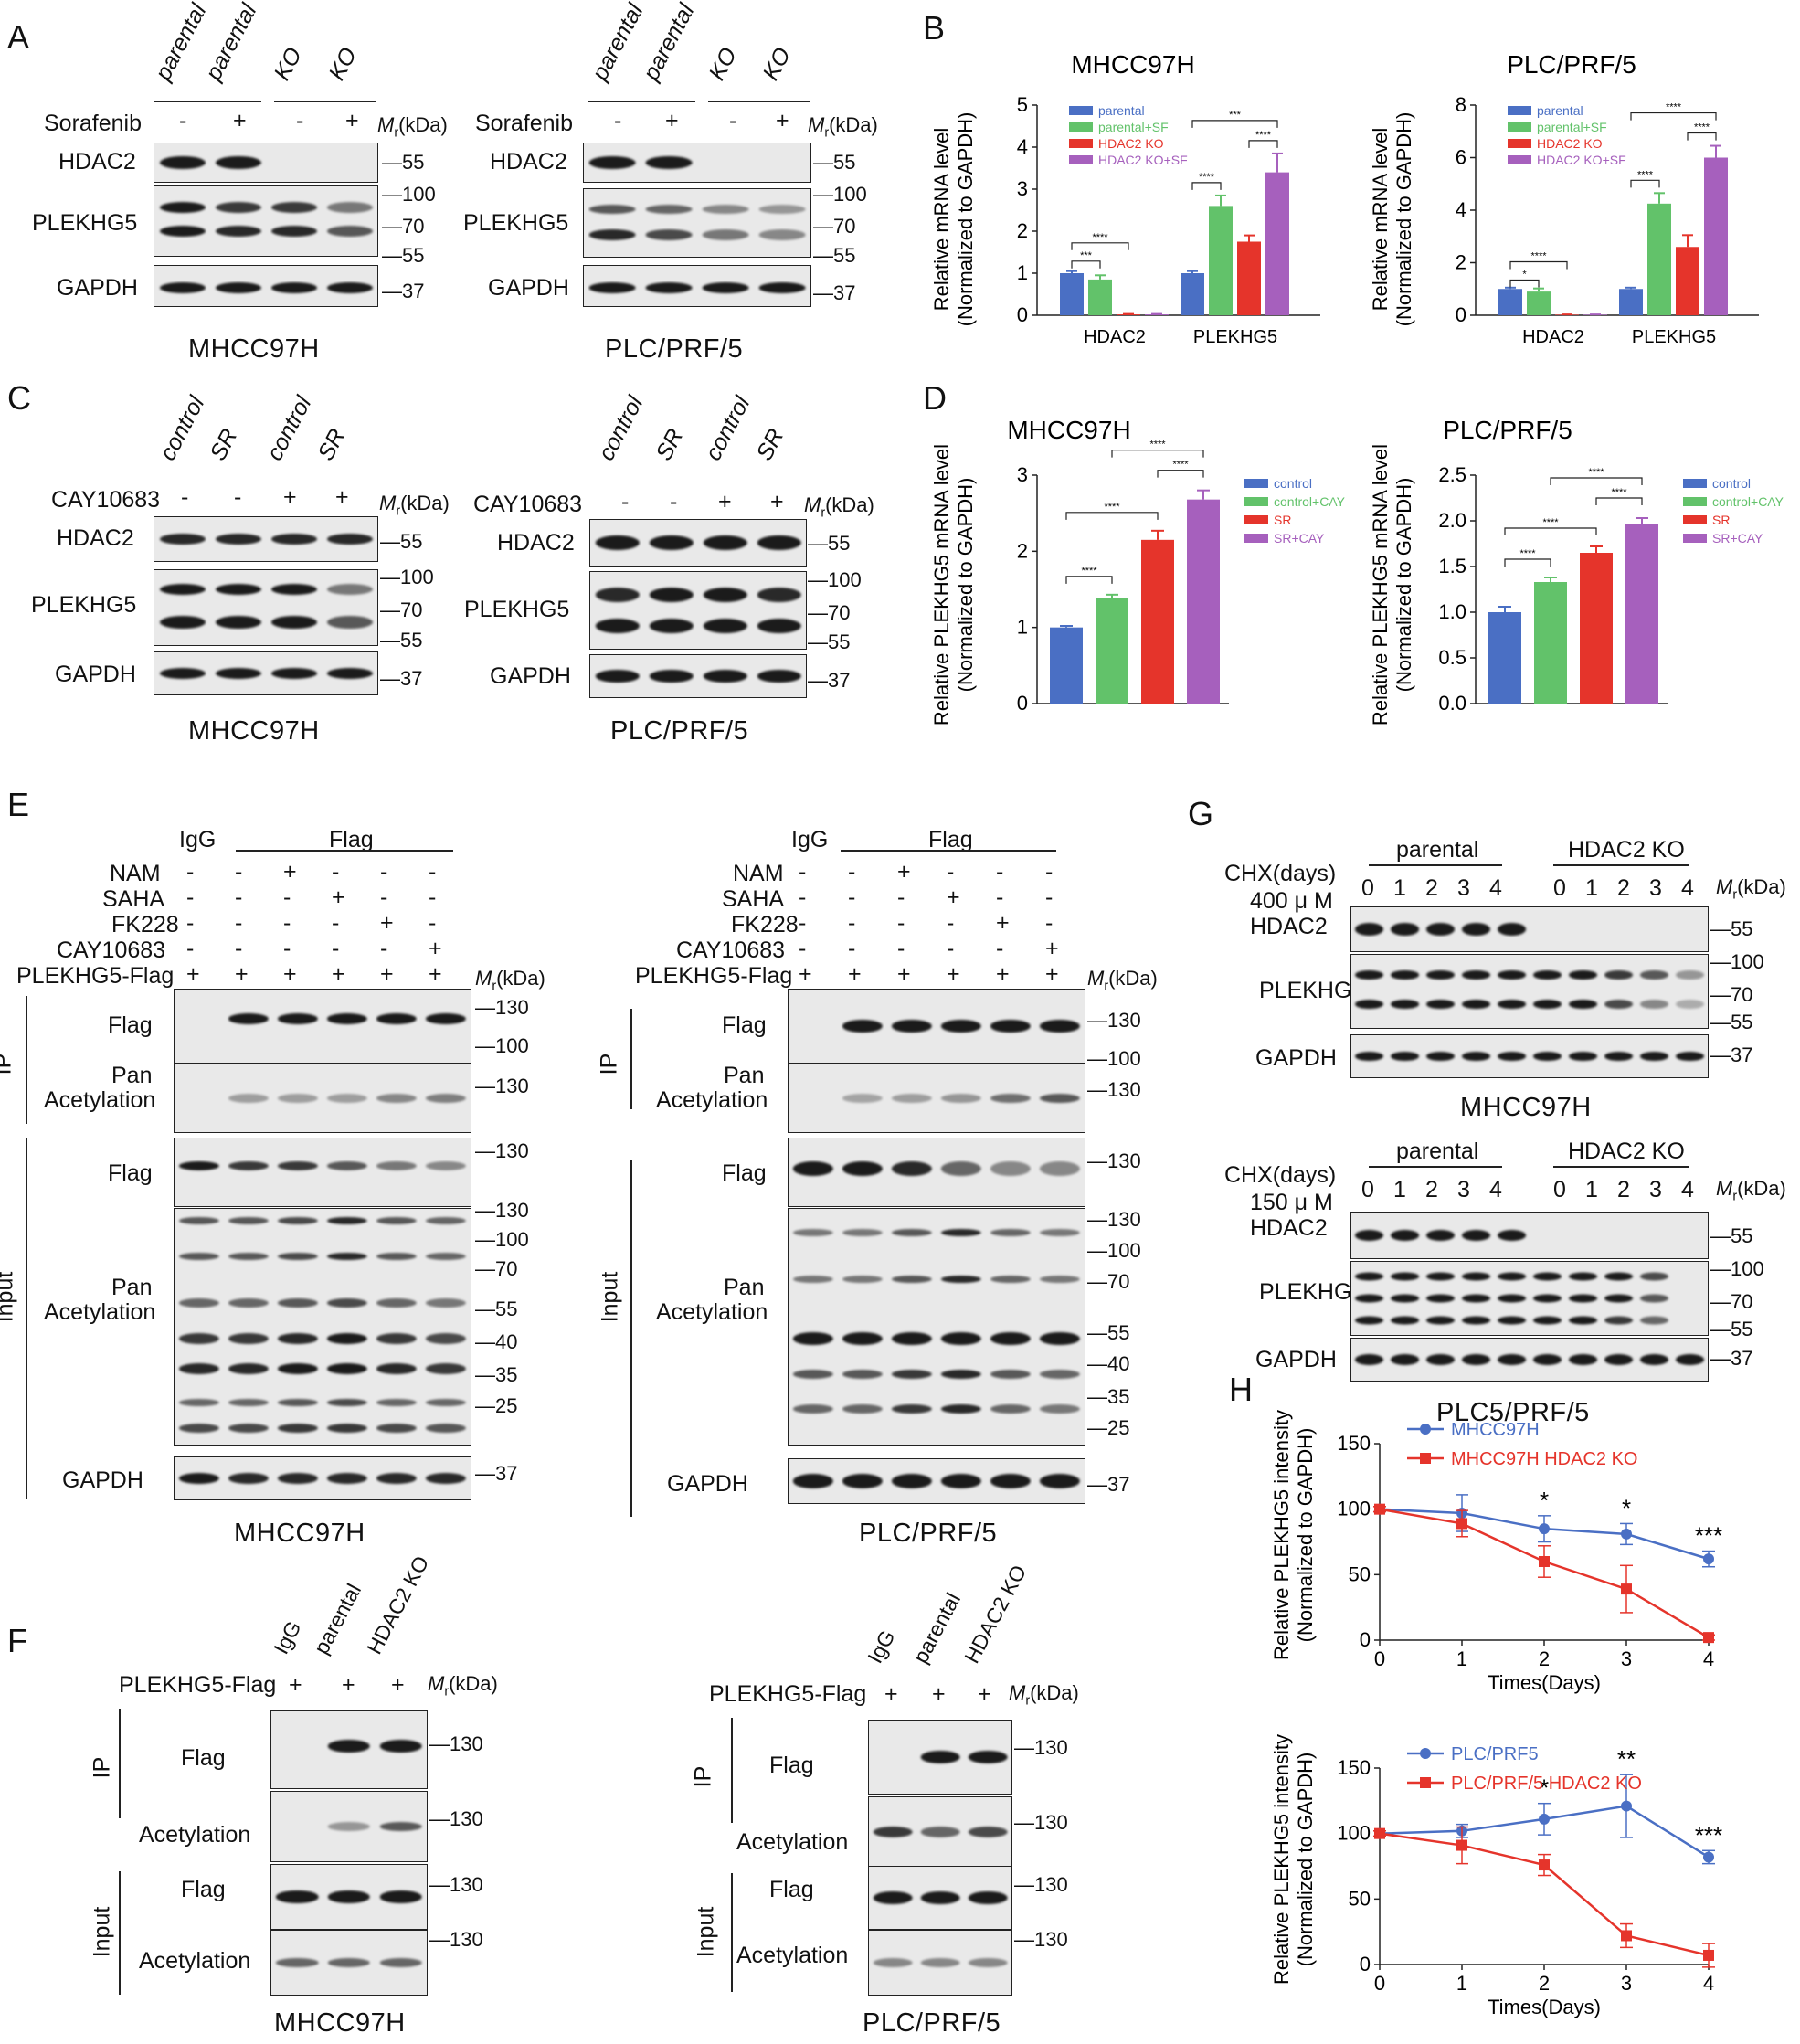 This screenshot has height=2044, width=1800. Describe the element at coordinates (996, 1614) in the screenshot. I see `lane-label: HDAC2 KO` at that location.